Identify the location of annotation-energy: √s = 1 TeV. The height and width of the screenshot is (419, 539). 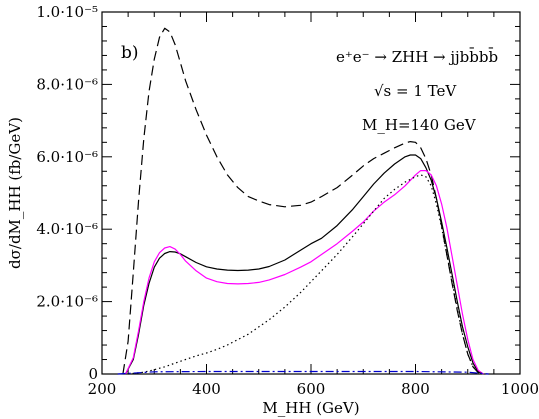
(415, 91).